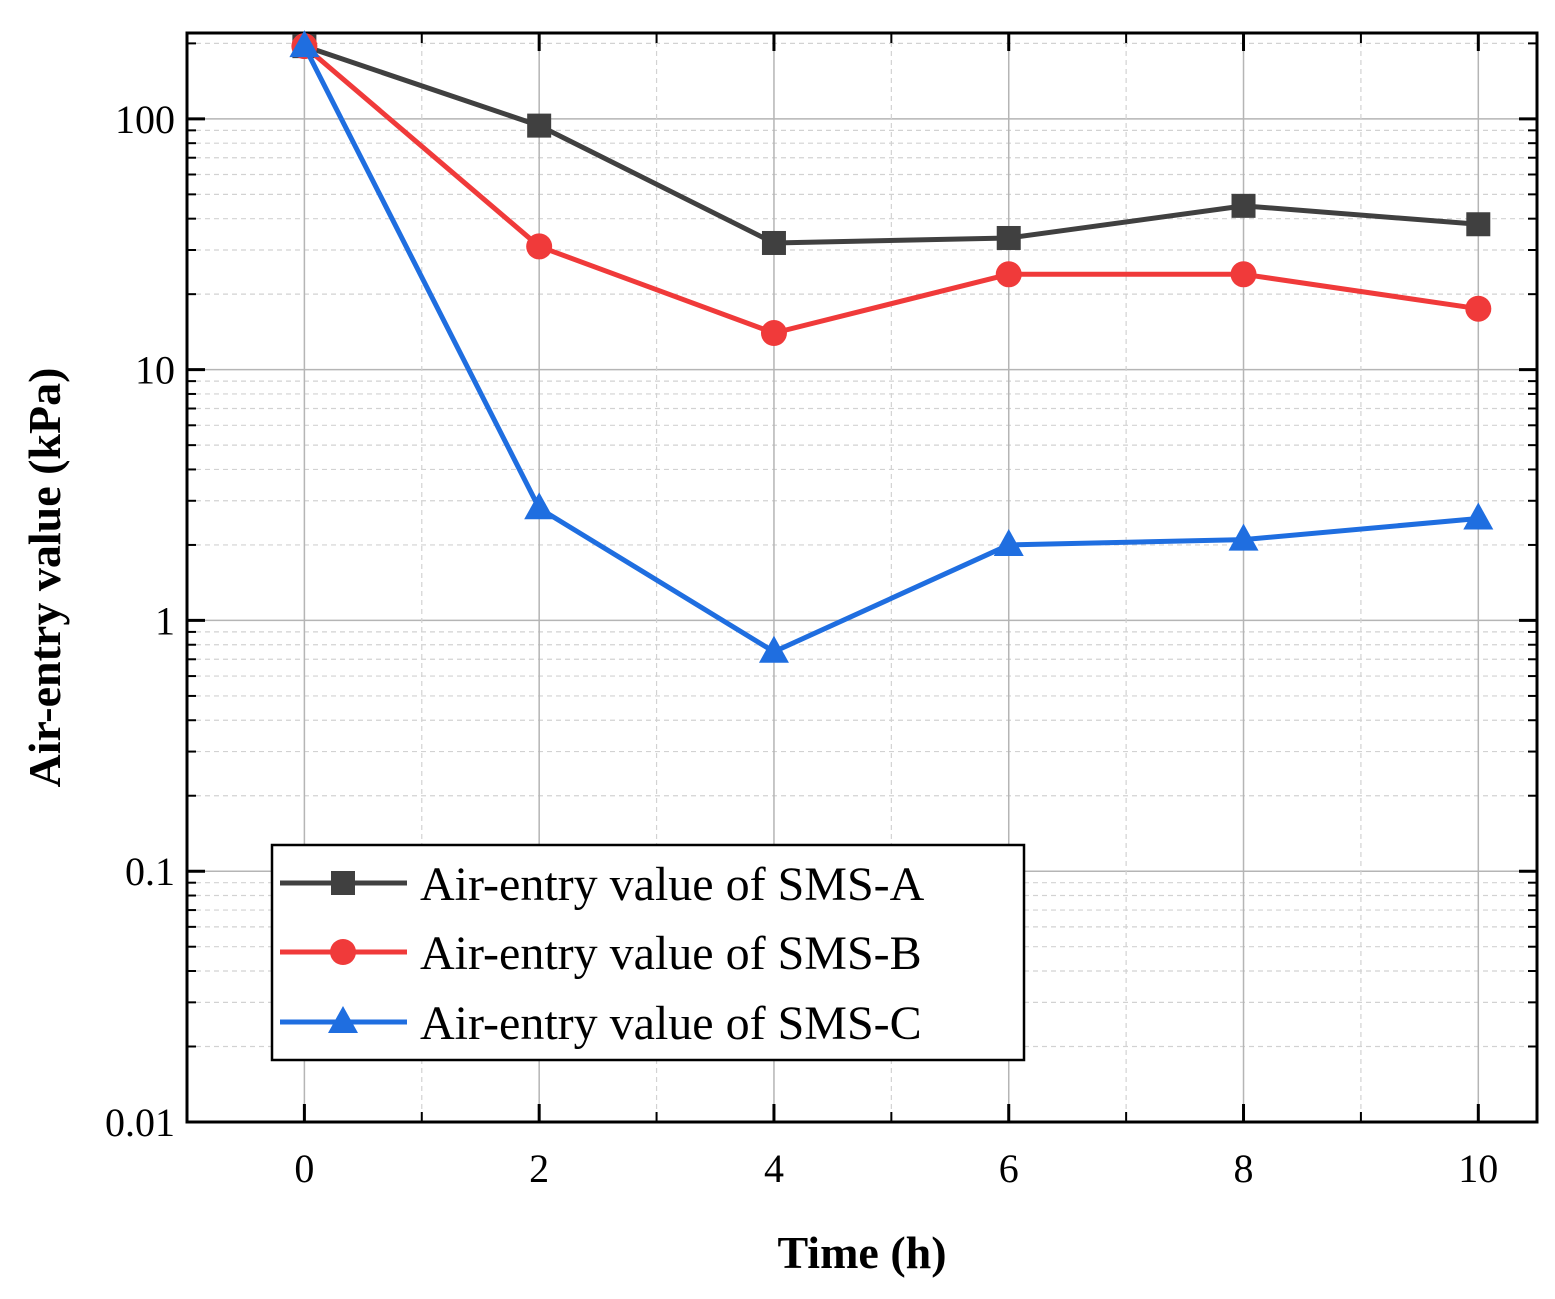 Image resolution: width=1555 pixels, height=1299 pixels. I want to click on legend-item: Air-entry value of SMS-C, so click(601, 1023).